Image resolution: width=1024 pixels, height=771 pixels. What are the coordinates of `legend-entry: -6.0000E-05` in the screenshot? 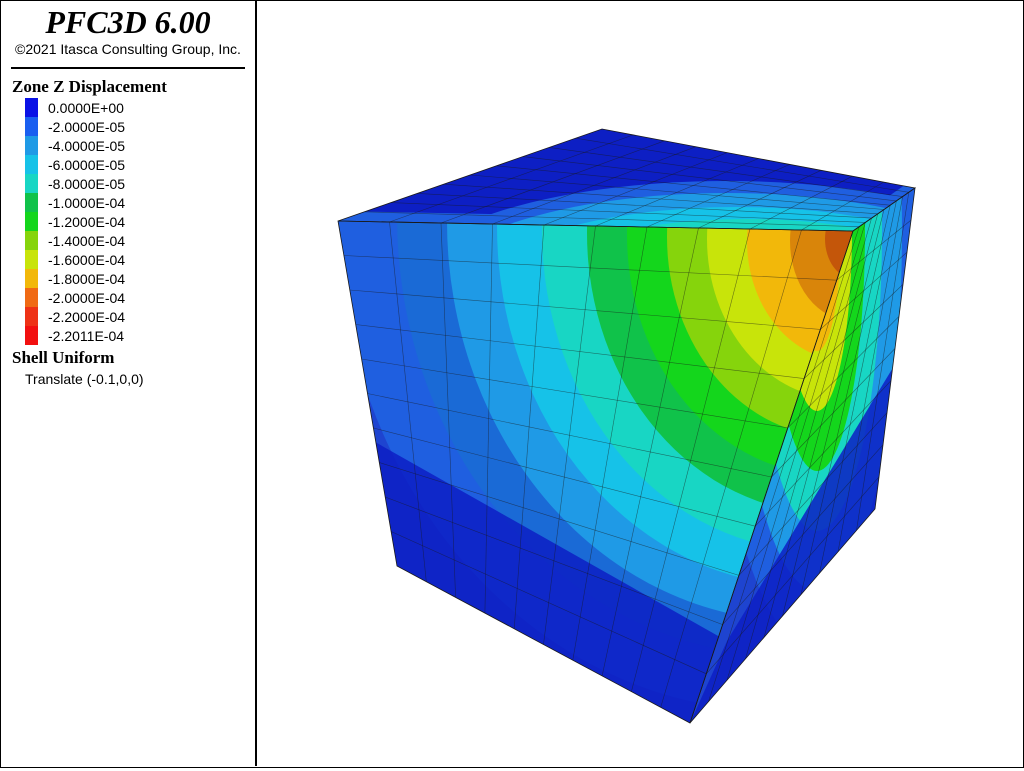 It's located at (75, 164).